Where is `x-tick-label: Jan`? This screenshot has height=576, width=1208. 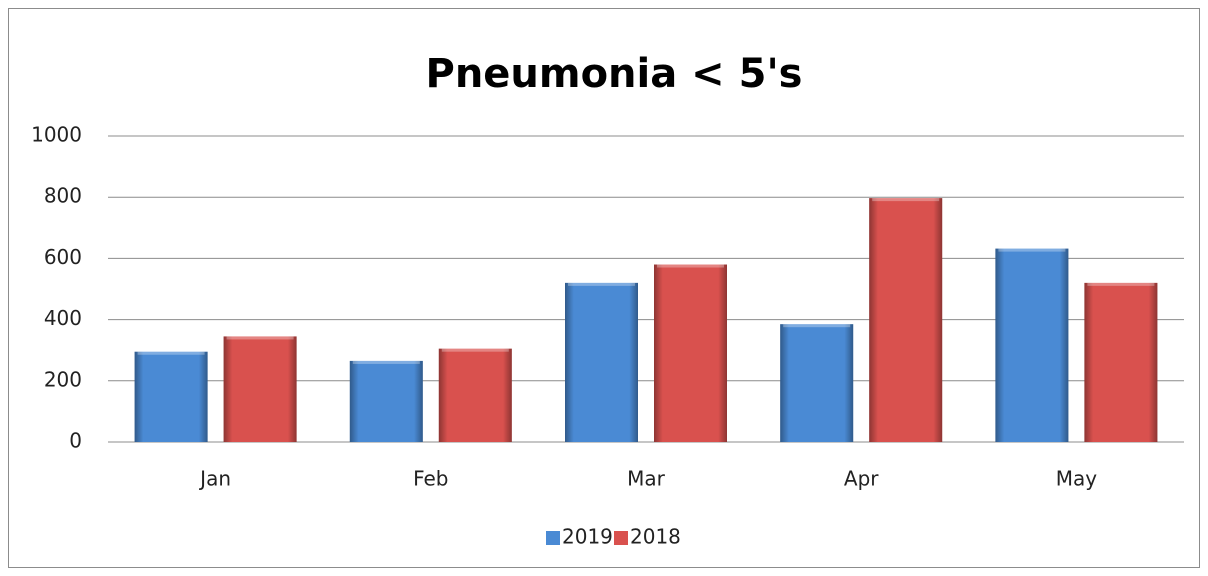
x-tick-label: Jan is located at coordinates (214, 479).